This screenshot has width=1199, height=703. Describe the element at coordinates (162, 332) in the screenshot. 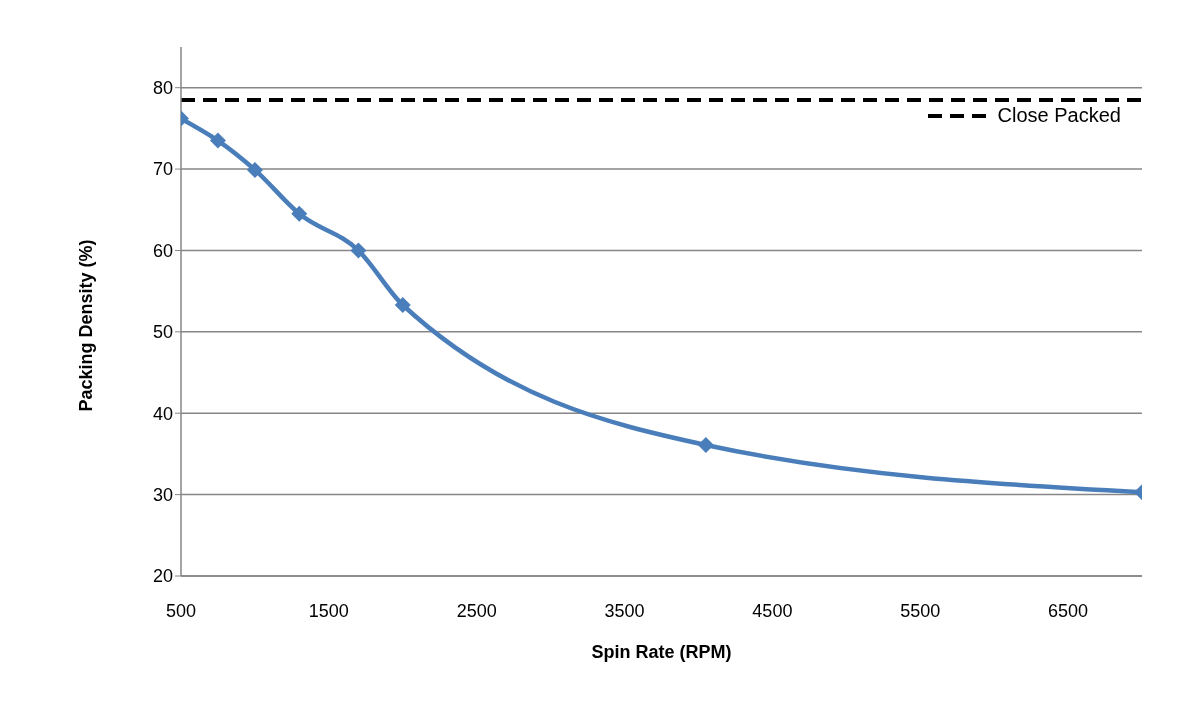

I see `y-tick-label: 50` at that location.